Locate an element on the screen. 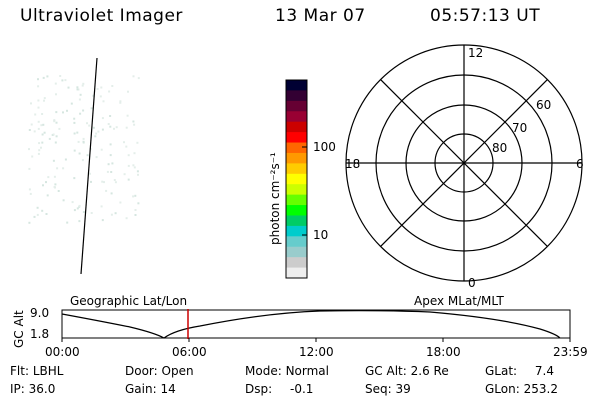 The height and width of the screenshot is (400, 600). info-glon: GLon: 253.2 is located at coordinates (521, 389).